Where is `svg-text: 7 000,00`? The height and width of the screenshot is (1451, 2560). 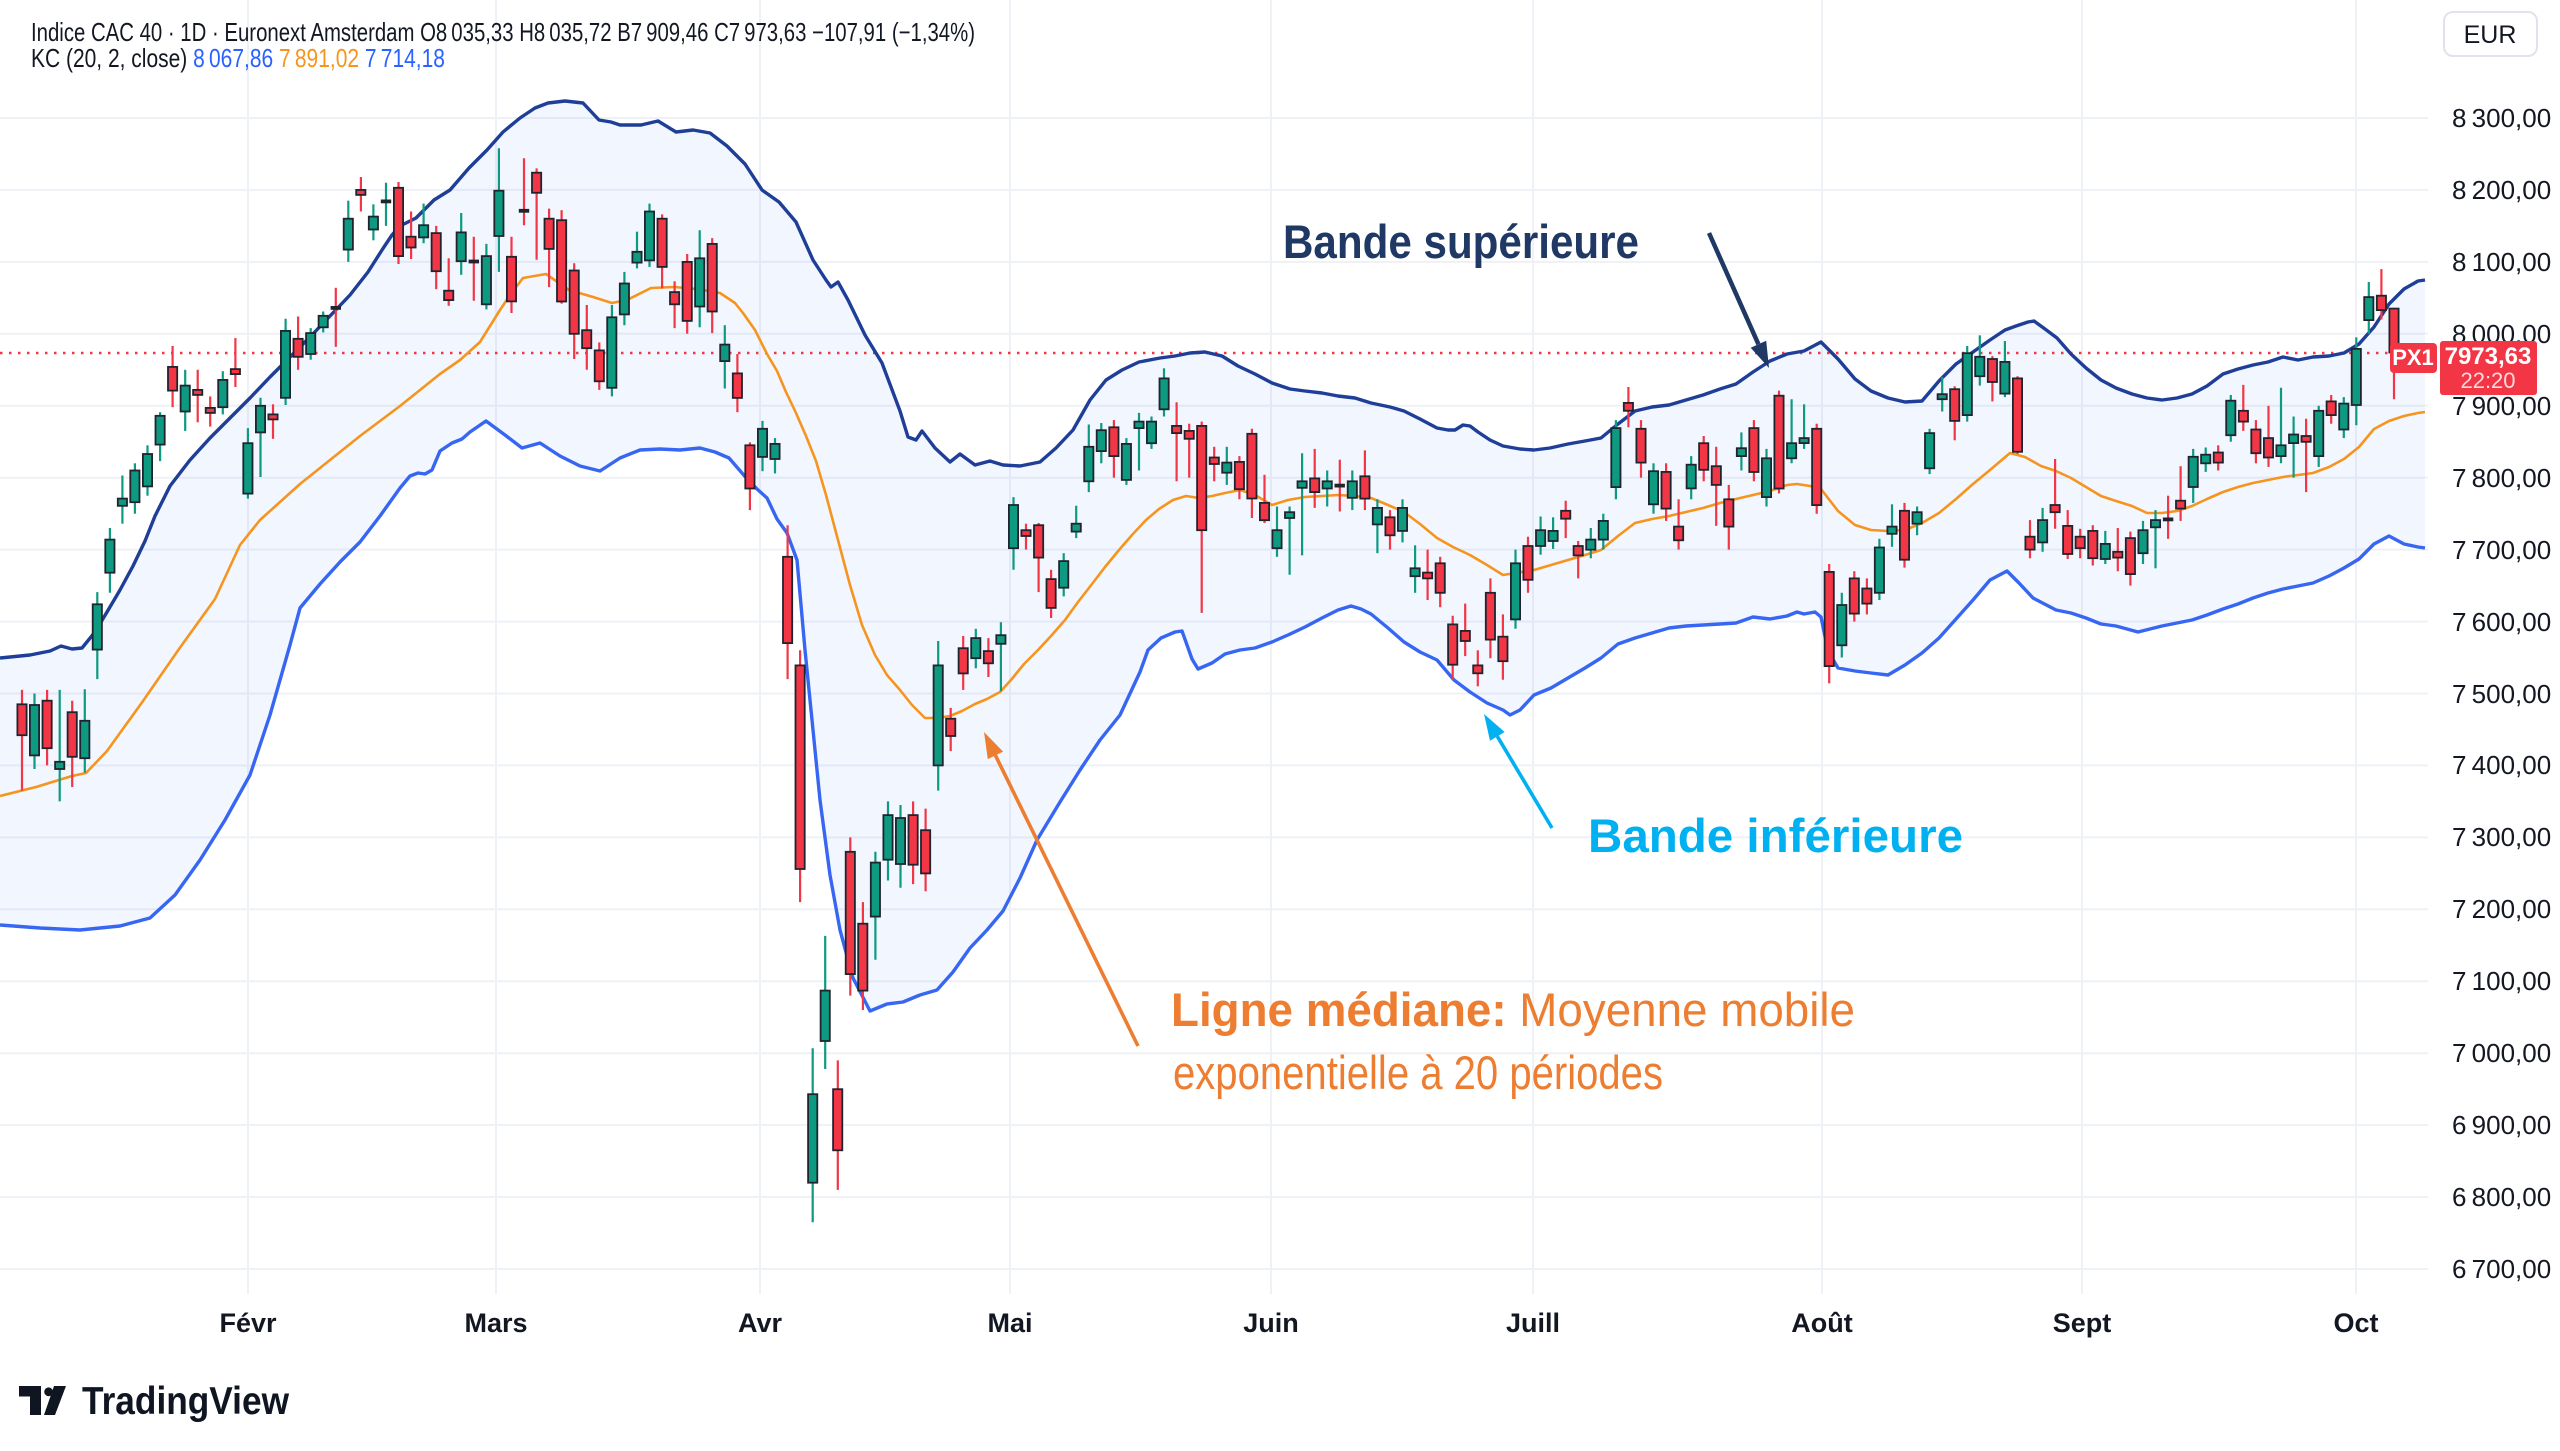
svg-text: 7 000,00 is located at coordinates (2501, 1053).